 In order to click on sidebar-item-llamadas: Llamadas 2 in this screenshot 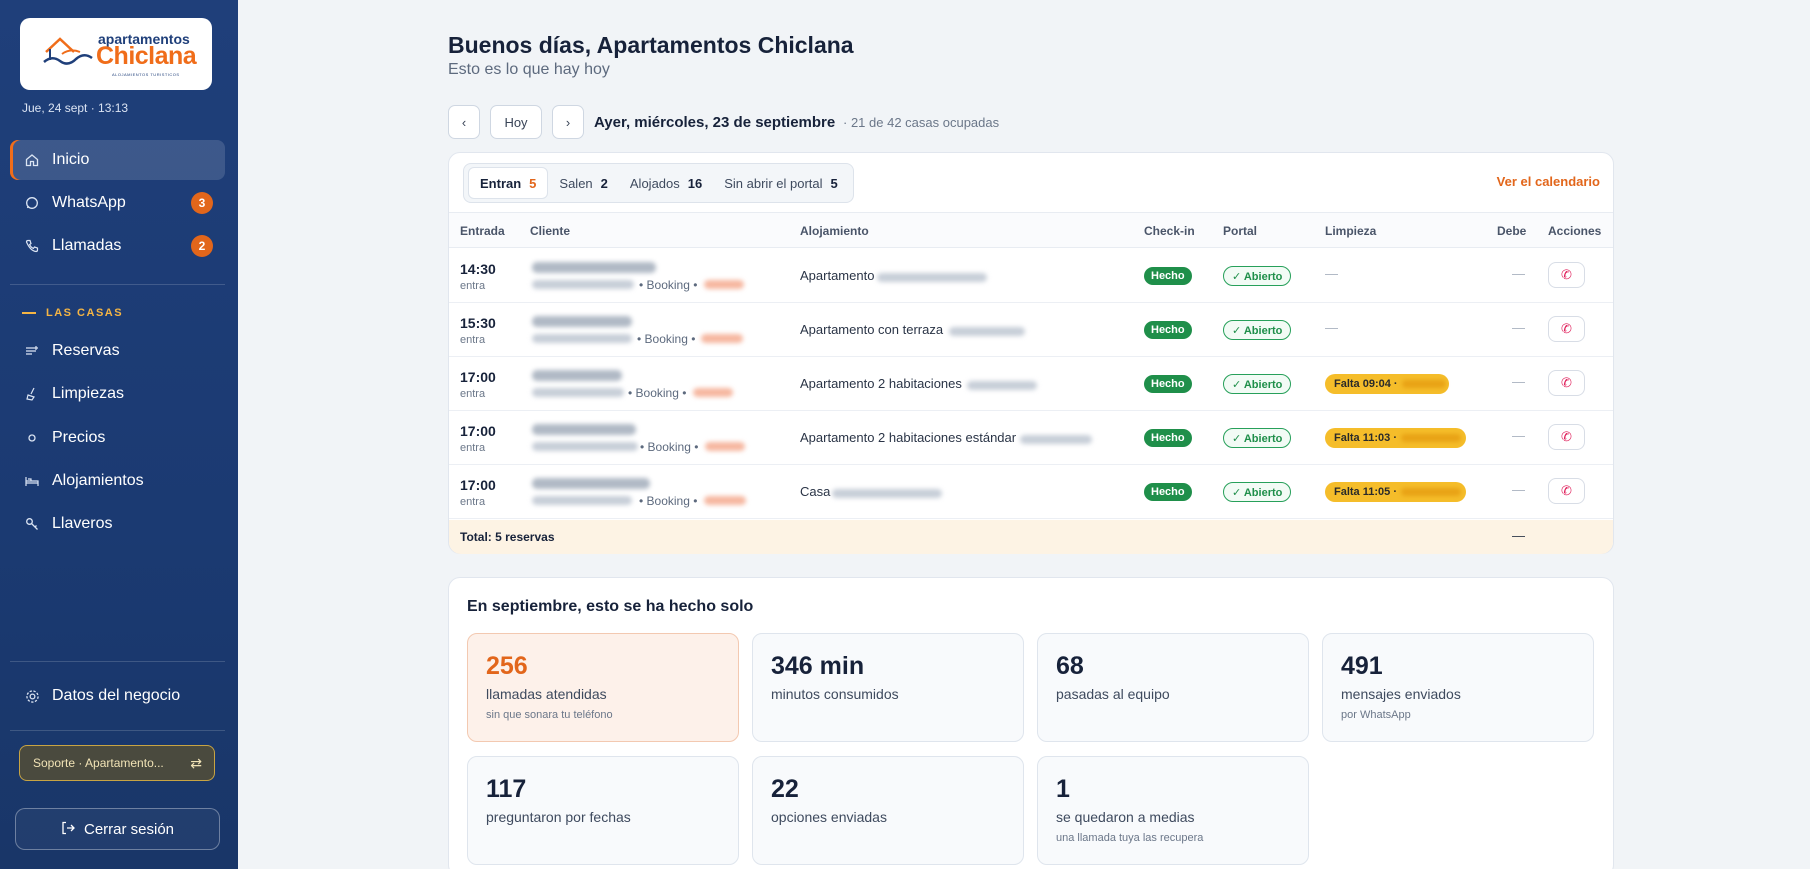, I will do `click(117, 246)`.